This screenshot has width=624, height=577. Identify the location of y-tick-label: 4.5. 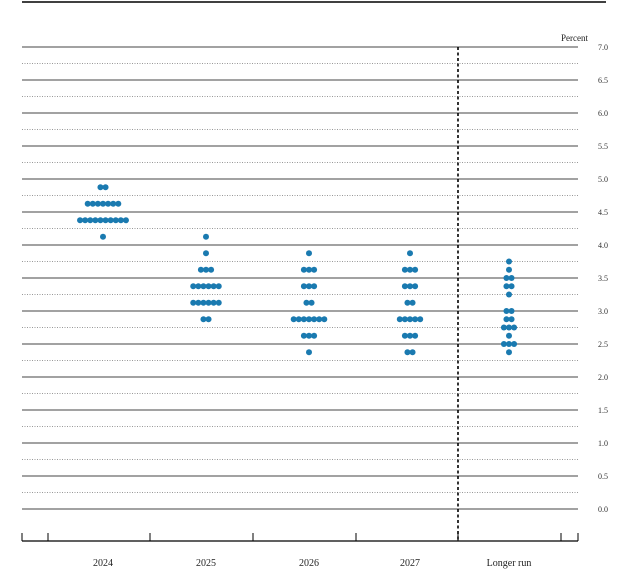
(603, 212).